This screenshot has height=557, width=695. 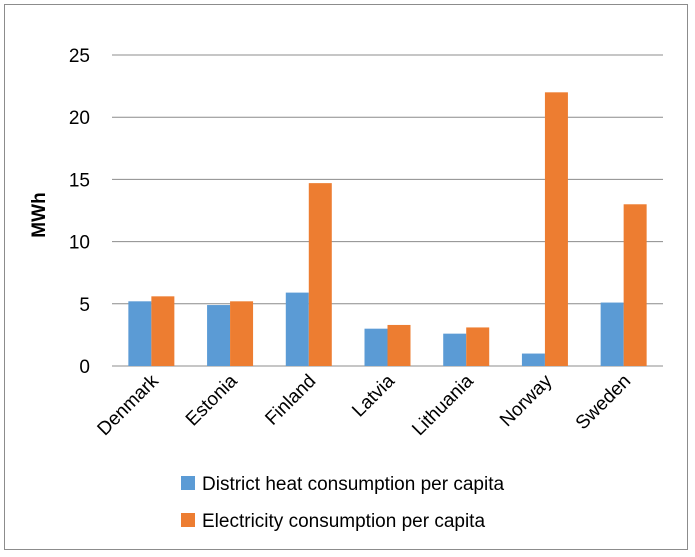 What do you see at coordinates (478, 346) in the screenshot?
I see `bar-electricity-lithuania` at bounding box center [478, 346].